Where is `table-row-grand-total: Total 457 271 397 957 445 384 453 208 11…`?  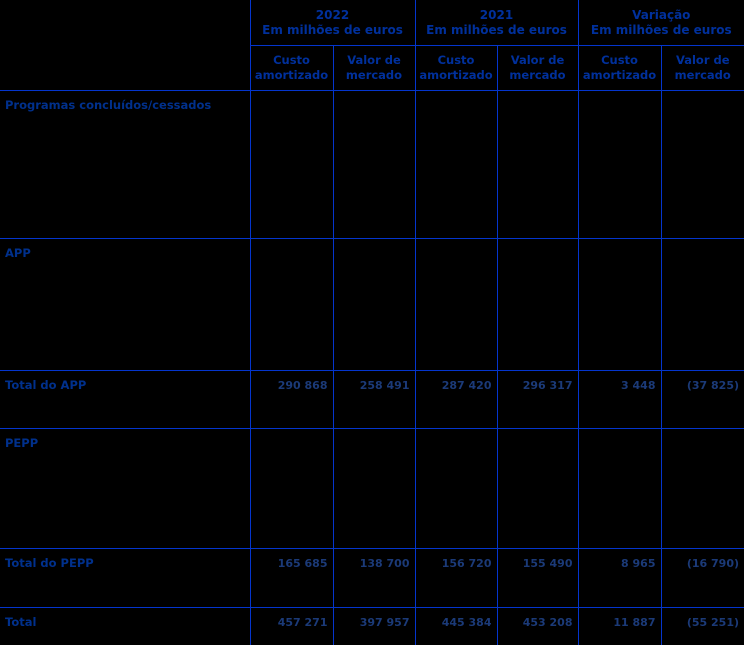
table-row-grand-total: Total 457 271 397 957 445 384 453 208 11… is located at coordinates (372, 626).